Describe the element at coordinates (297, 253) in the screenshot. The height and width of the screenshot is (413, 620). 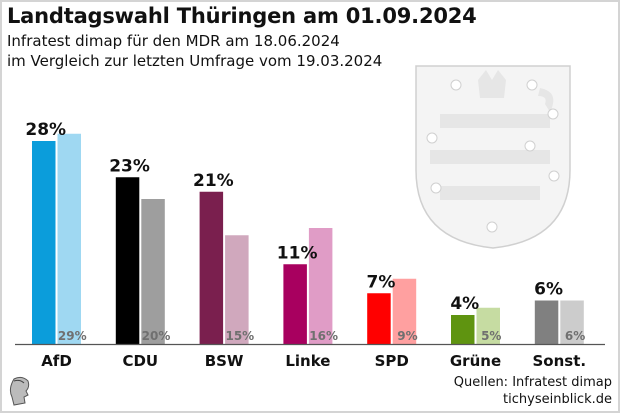
I see `value-label-current: 11%` at that location.